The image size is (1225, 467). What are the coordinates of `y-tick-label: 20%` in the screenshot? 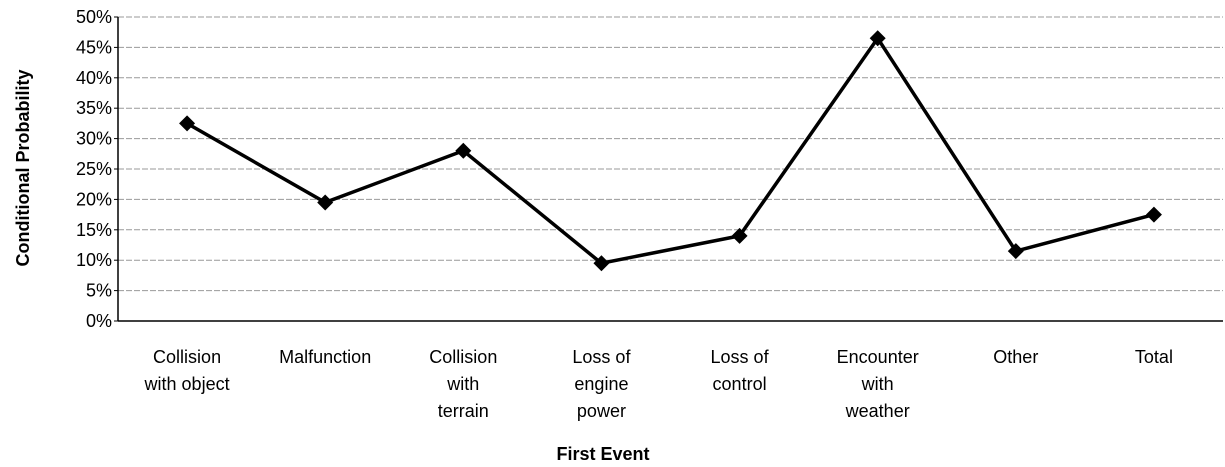 It's located at (94, 199).